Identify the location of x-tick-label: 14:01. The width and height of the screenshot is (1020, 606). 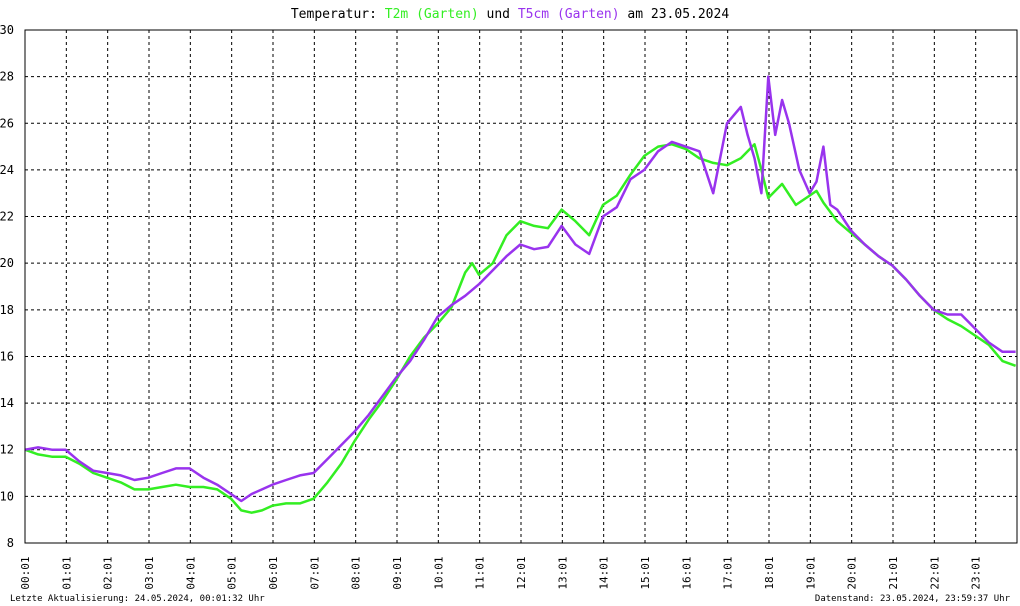
(604, 572).